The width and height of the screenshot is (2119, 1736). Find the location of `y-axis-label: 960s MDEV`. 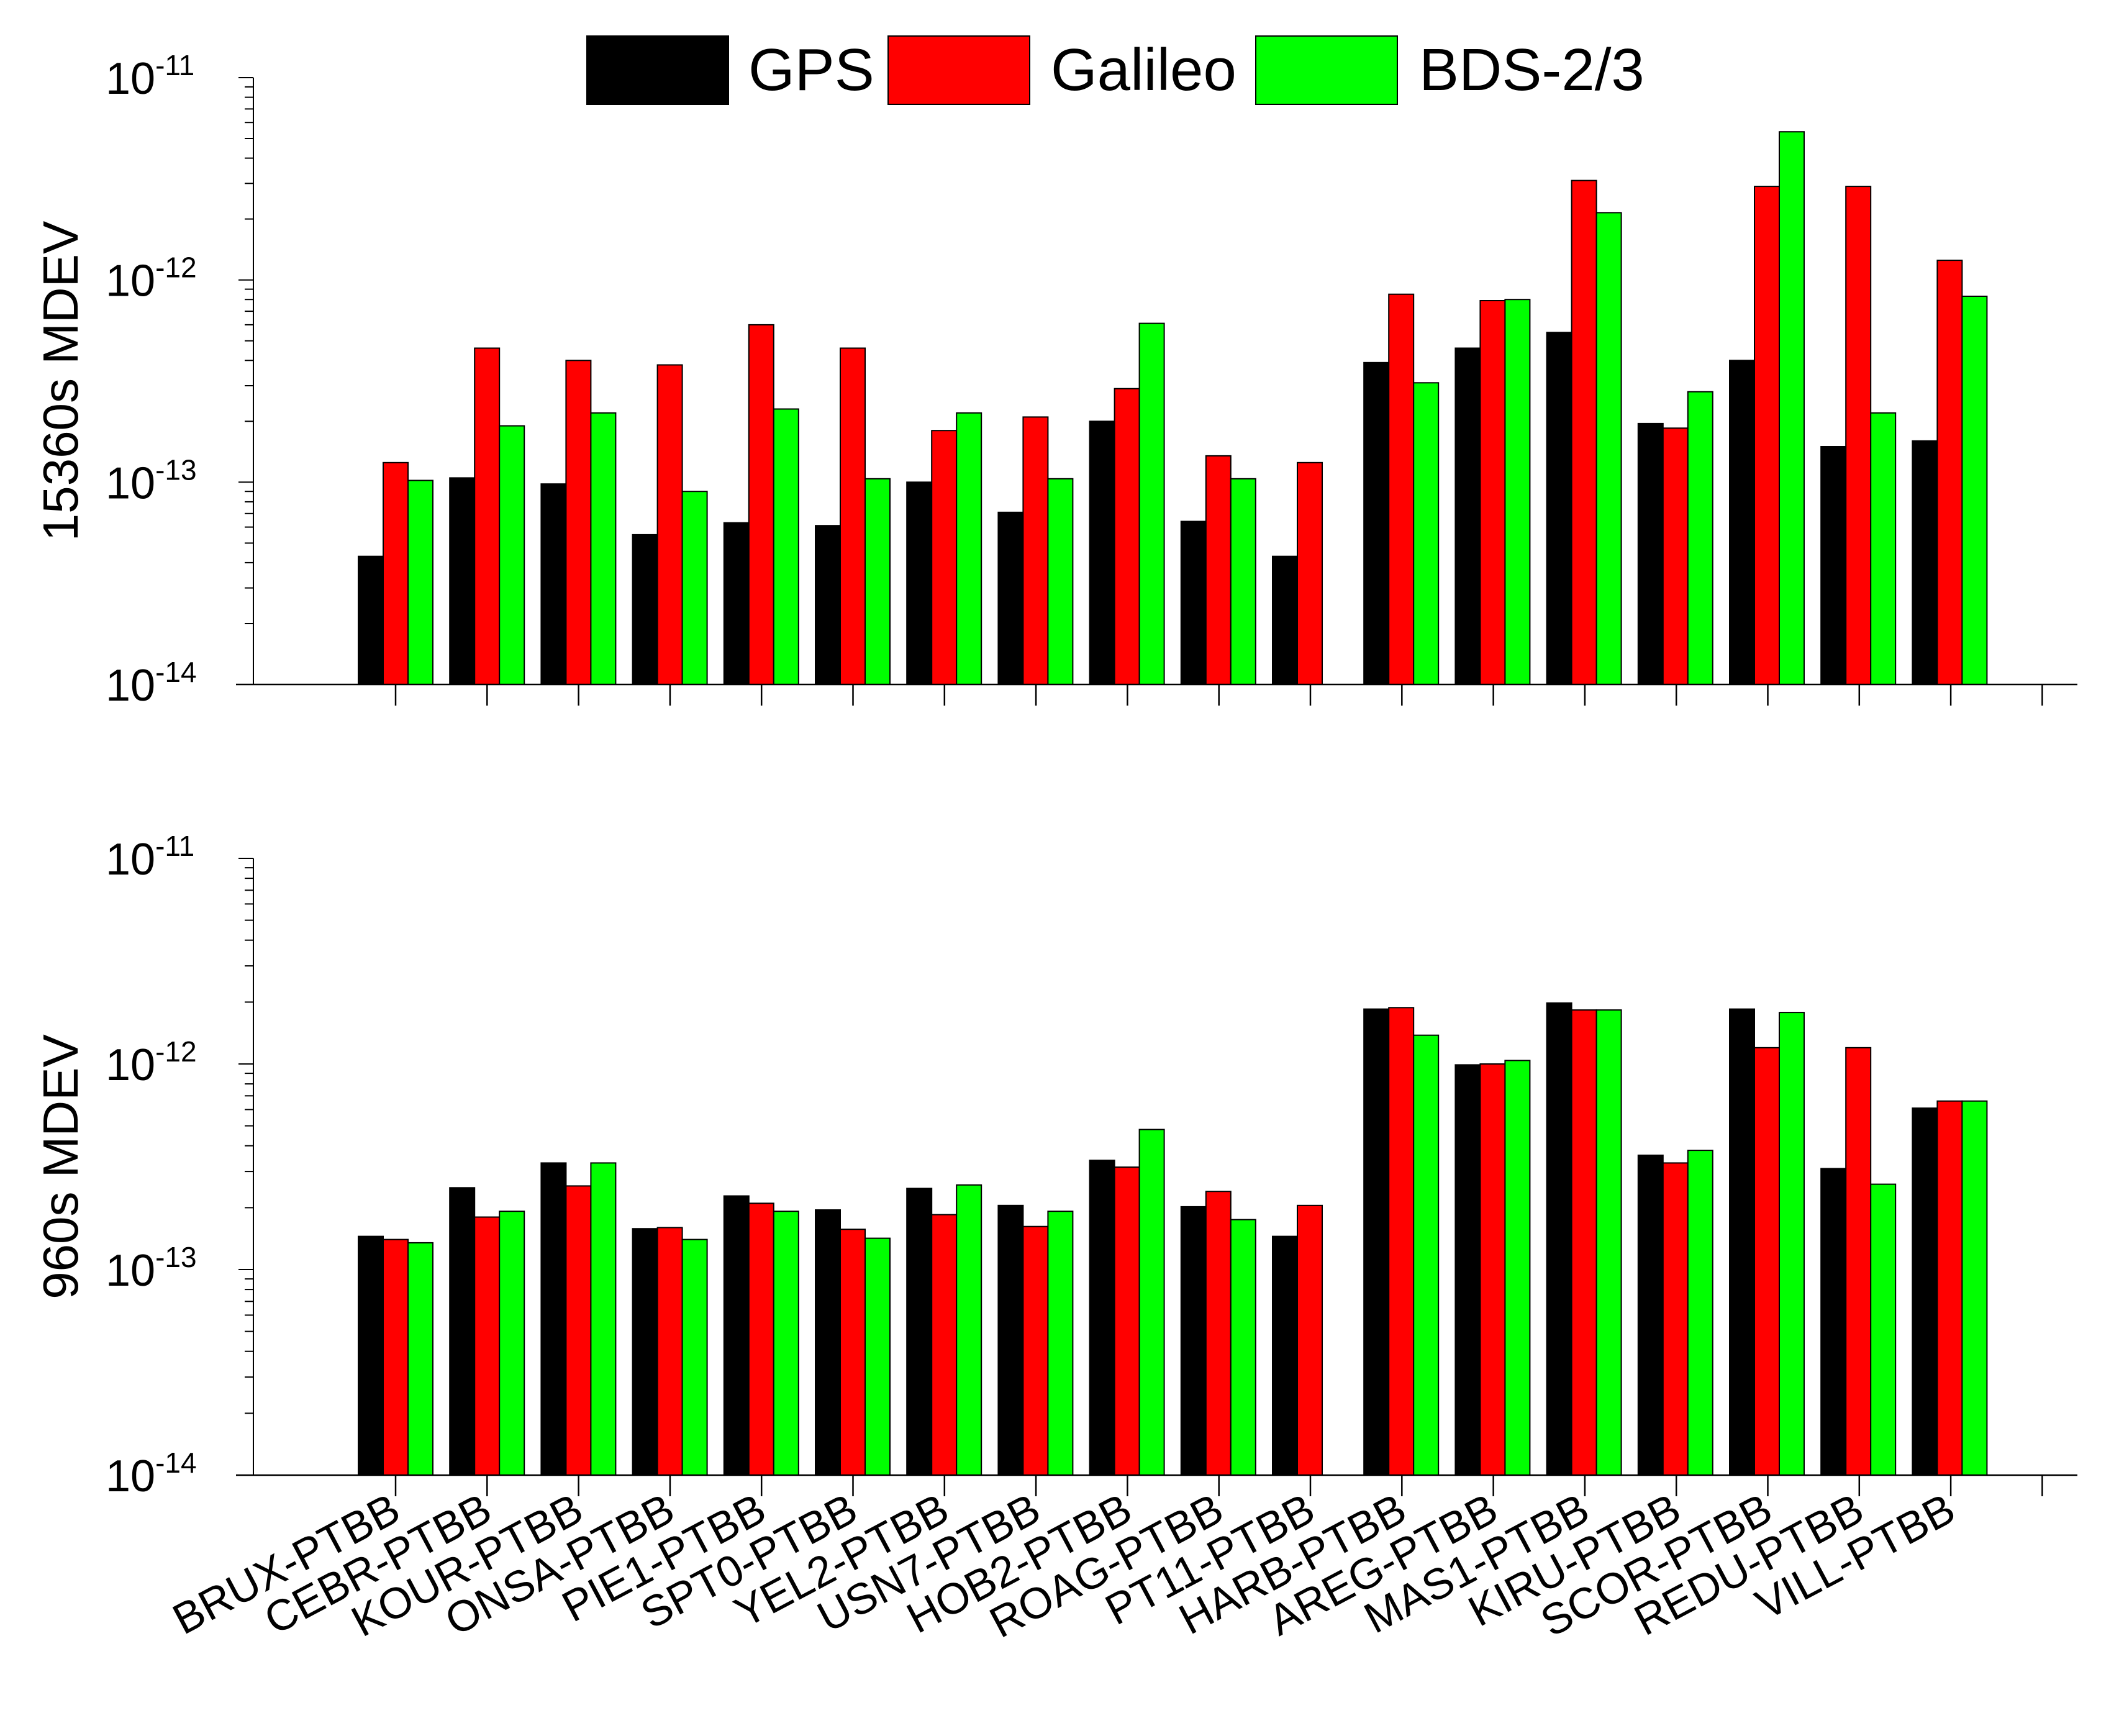

y-axis-label: 960s MDEV is located at coordinates (60, 1166).